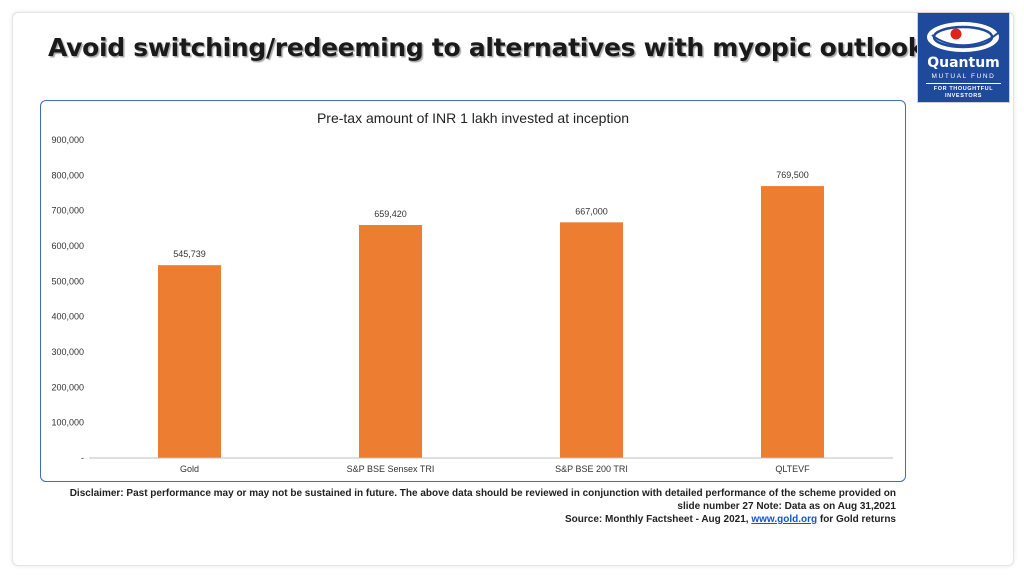  What do you see at coordinates (963, 37) in the screenshot?
I see `logo-emblem-icon` at bounding box center [963, 37].